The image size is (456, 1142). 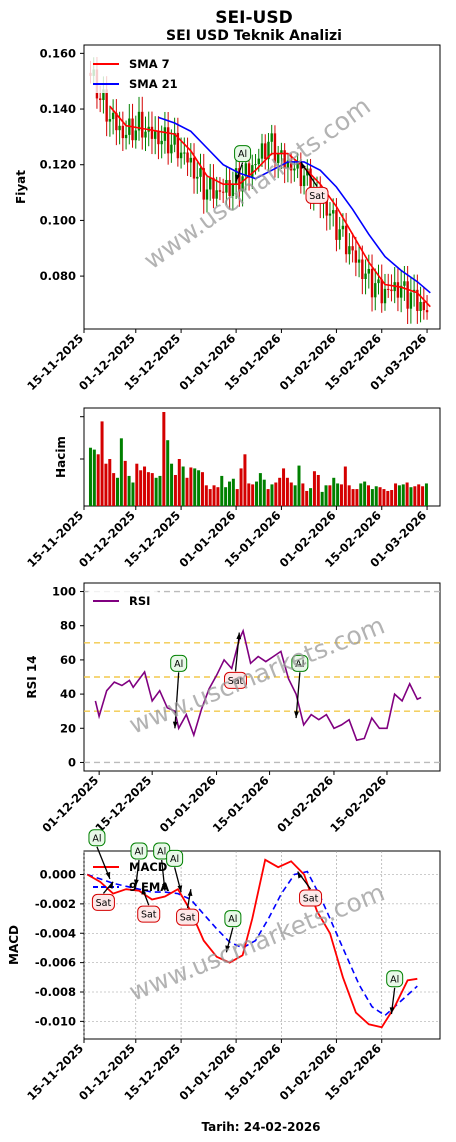 What do you see at coordinates (123, 804) in the screenshot?
I see `rsi-xtick-label: 15-12-2025` at bounding box center [123, 804].